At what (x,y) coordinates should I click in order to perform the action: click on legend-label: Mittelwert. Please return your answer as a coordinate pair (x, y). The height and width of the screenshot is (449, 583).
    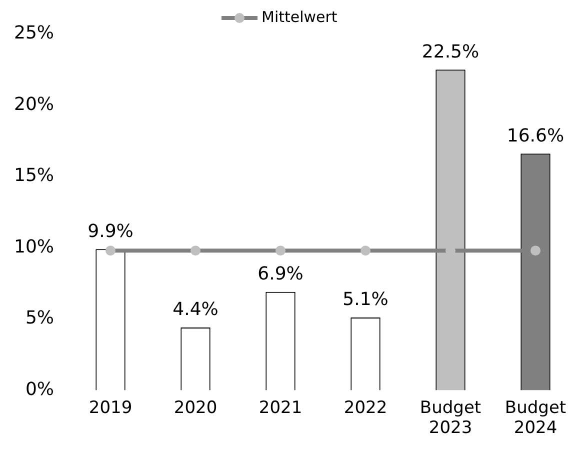
    Looking at the image, I should click on (300, 17).